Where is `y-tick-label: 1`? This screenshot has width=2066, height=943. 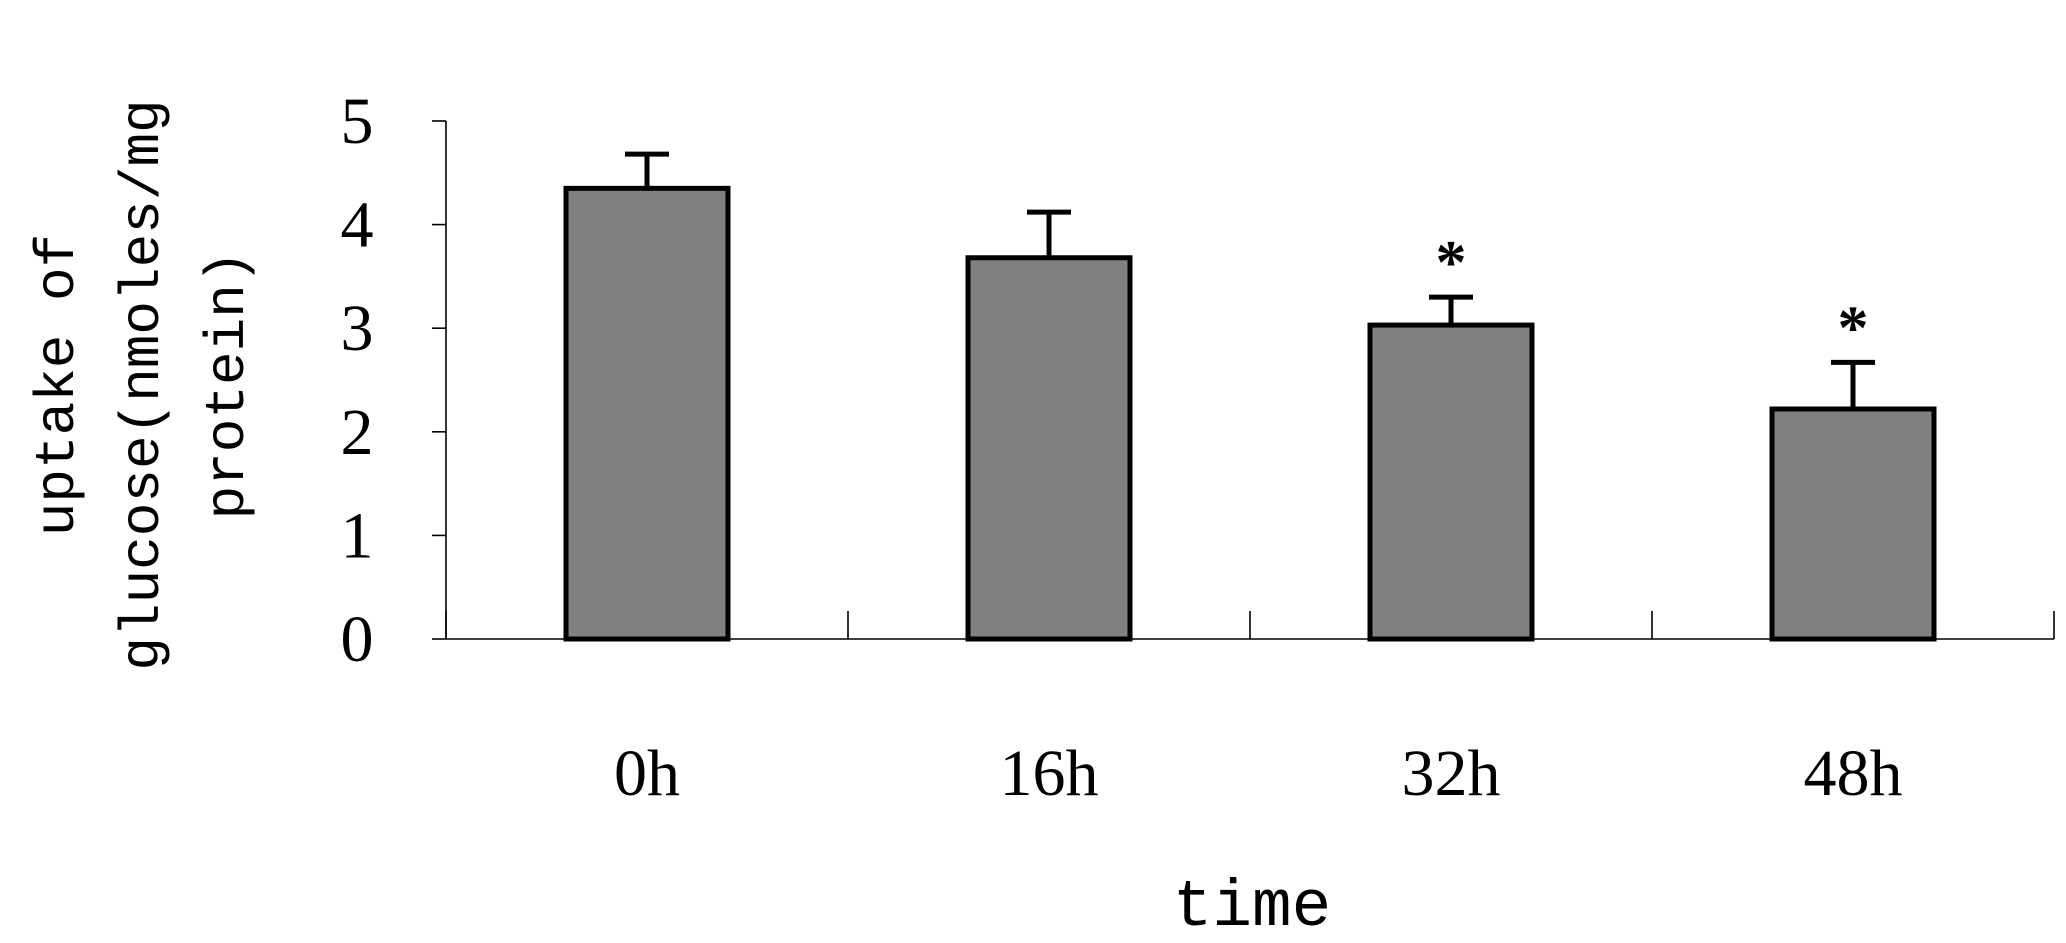 y-tick-label: 1 is located at coordinates (357, 535).